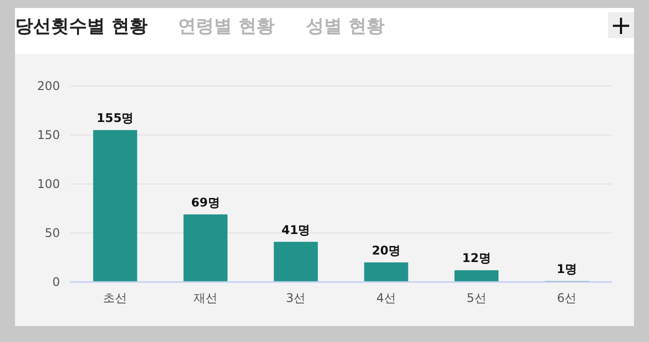 Image resolution: width=649 pixels, height=342 pixels. What do you see at coordinates (386, 298) in the screenshot?
I see `x-tick-label: 4선` at bounding box center [386, 298].